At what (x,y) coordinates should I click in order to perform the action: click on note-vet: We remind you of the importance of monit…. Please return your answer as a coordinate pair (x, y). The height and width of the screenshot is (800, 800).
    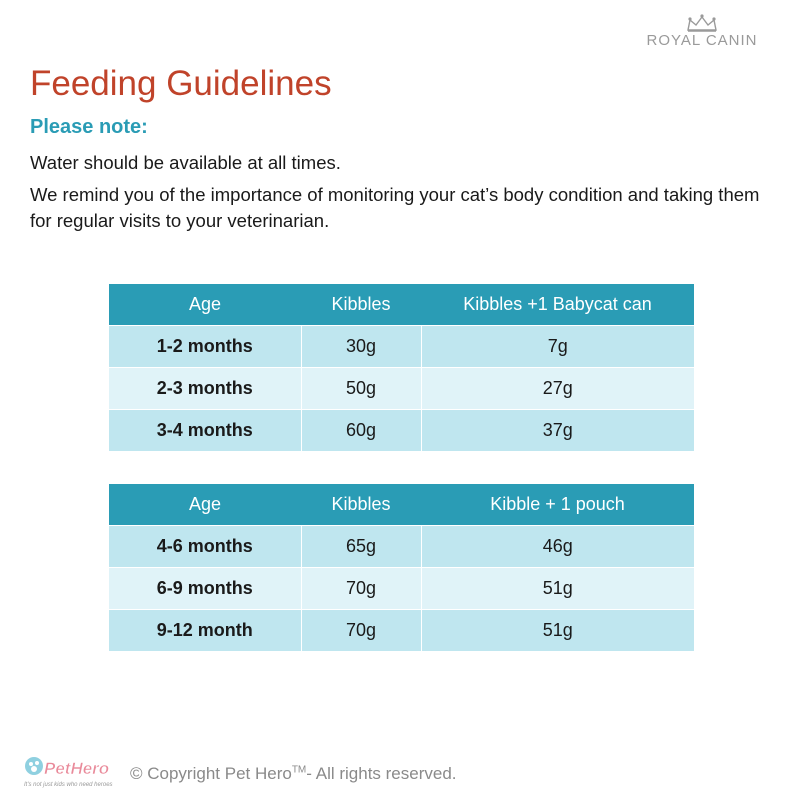
    Looking at the image, I should click on (395, 207).